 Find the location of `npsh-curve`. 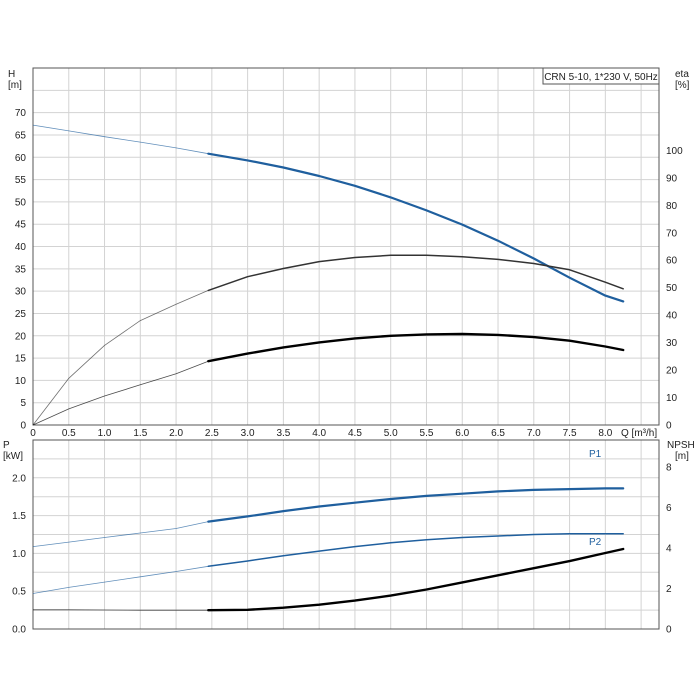

npsh-curve is located at coordinates (416, 579).